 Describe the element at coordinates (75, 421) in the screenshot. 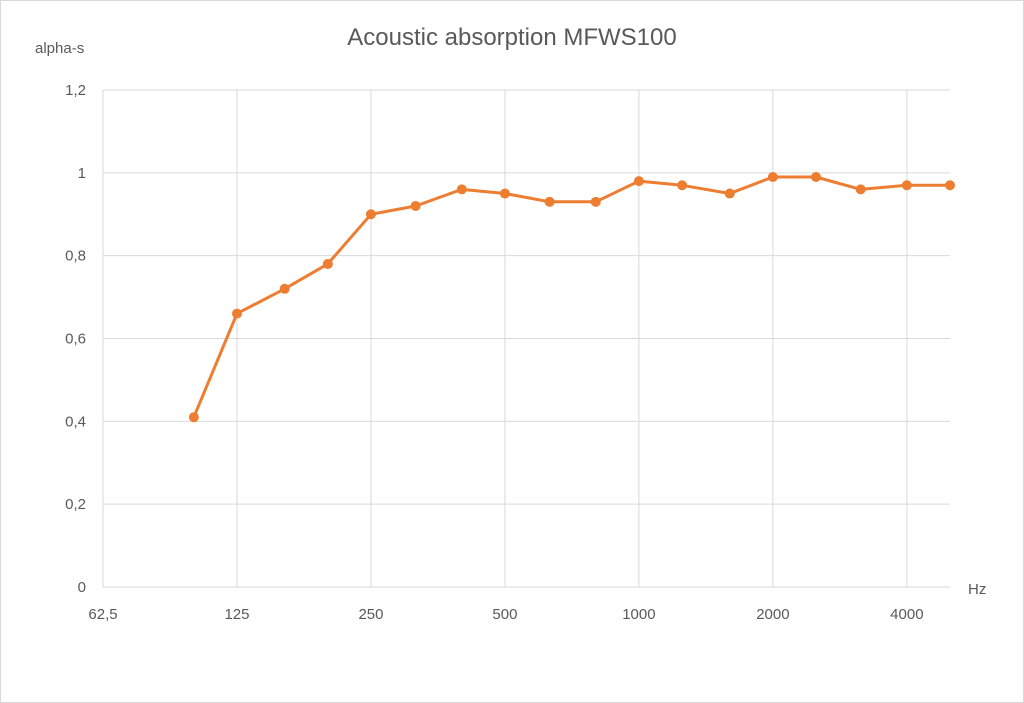

I see `y-tick-label: 0,4` at that location.